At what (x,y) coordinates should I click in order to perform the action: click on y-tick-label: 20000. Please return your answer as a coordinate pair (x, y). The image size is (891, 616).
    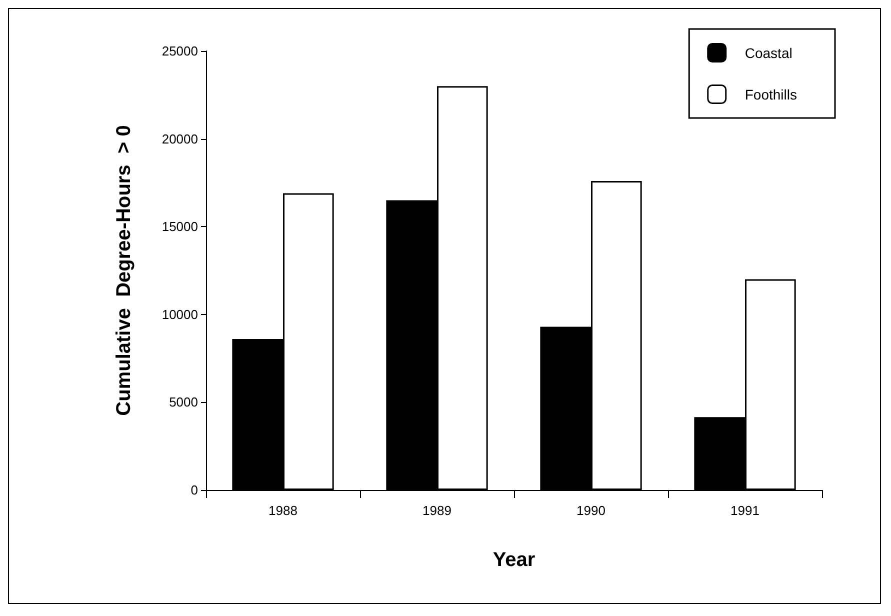
    Looking at the image, I should click on (180, 138).